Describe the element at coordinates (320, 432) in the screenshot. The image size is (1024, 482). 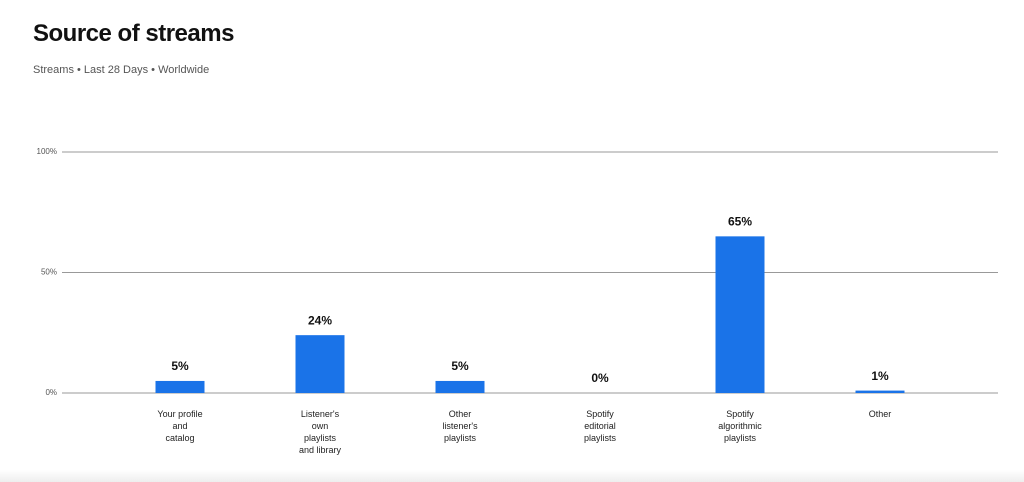
I see `x-tick-label: Listener's own playlists and library` at that location.